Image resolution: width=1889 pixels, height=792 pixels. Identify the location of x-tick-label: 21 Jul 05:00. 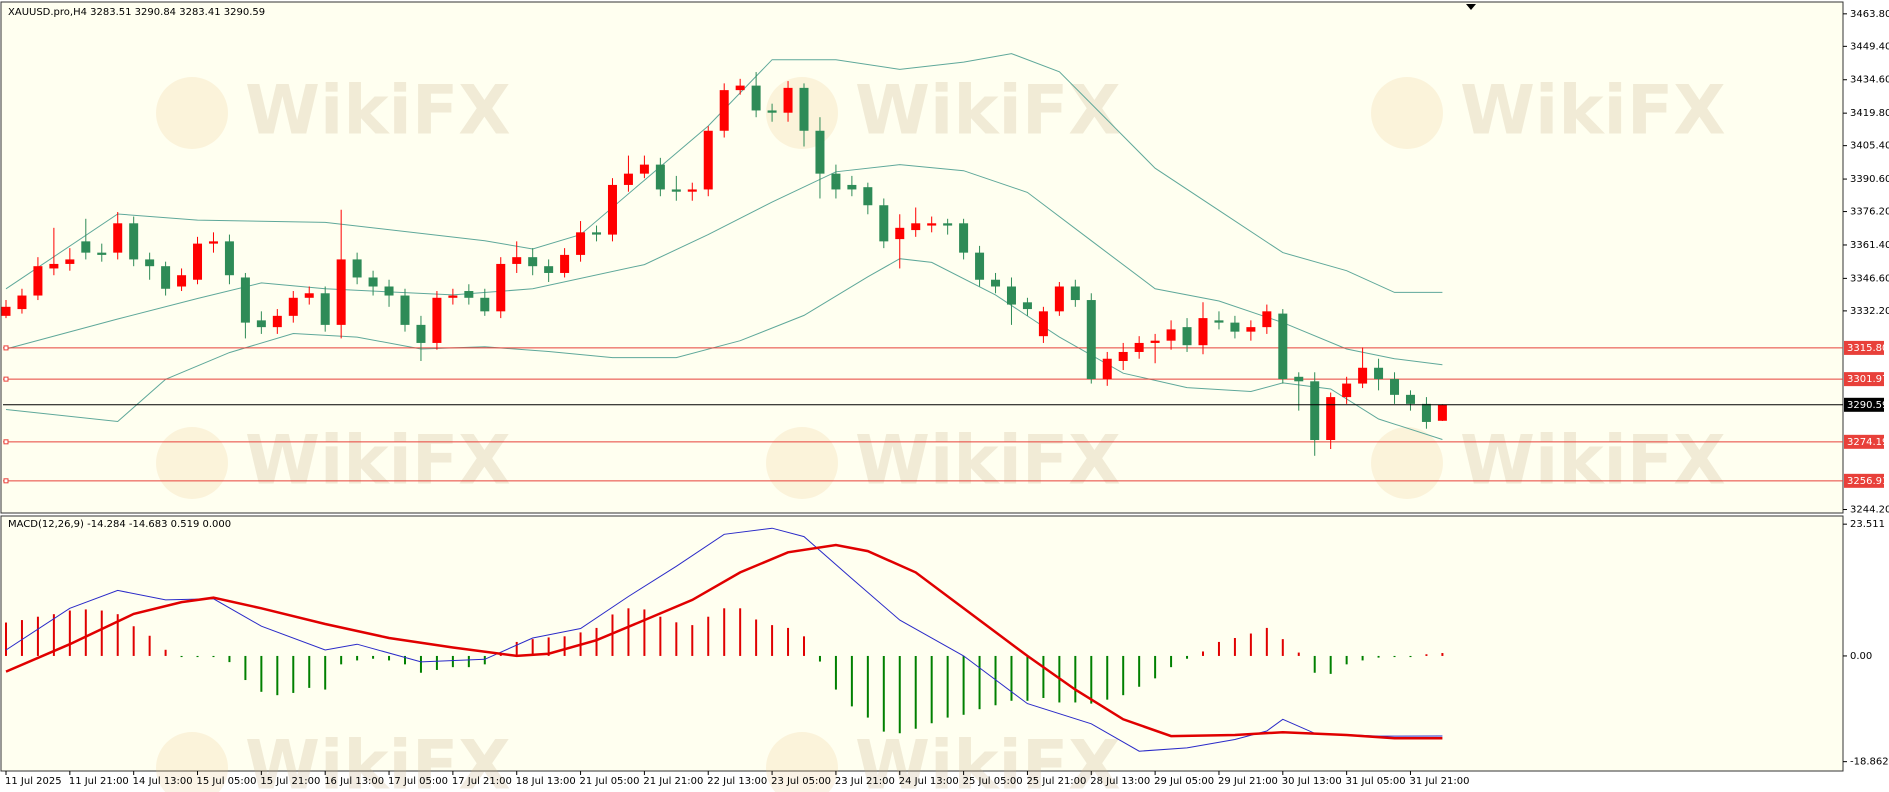
(610, 781).